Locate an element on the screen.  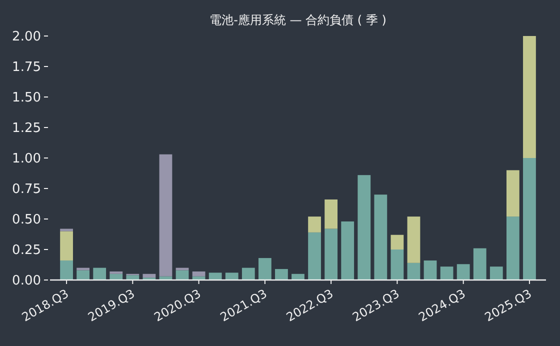
y-tick-label: 2.00 is located at coordinates (26, 37).